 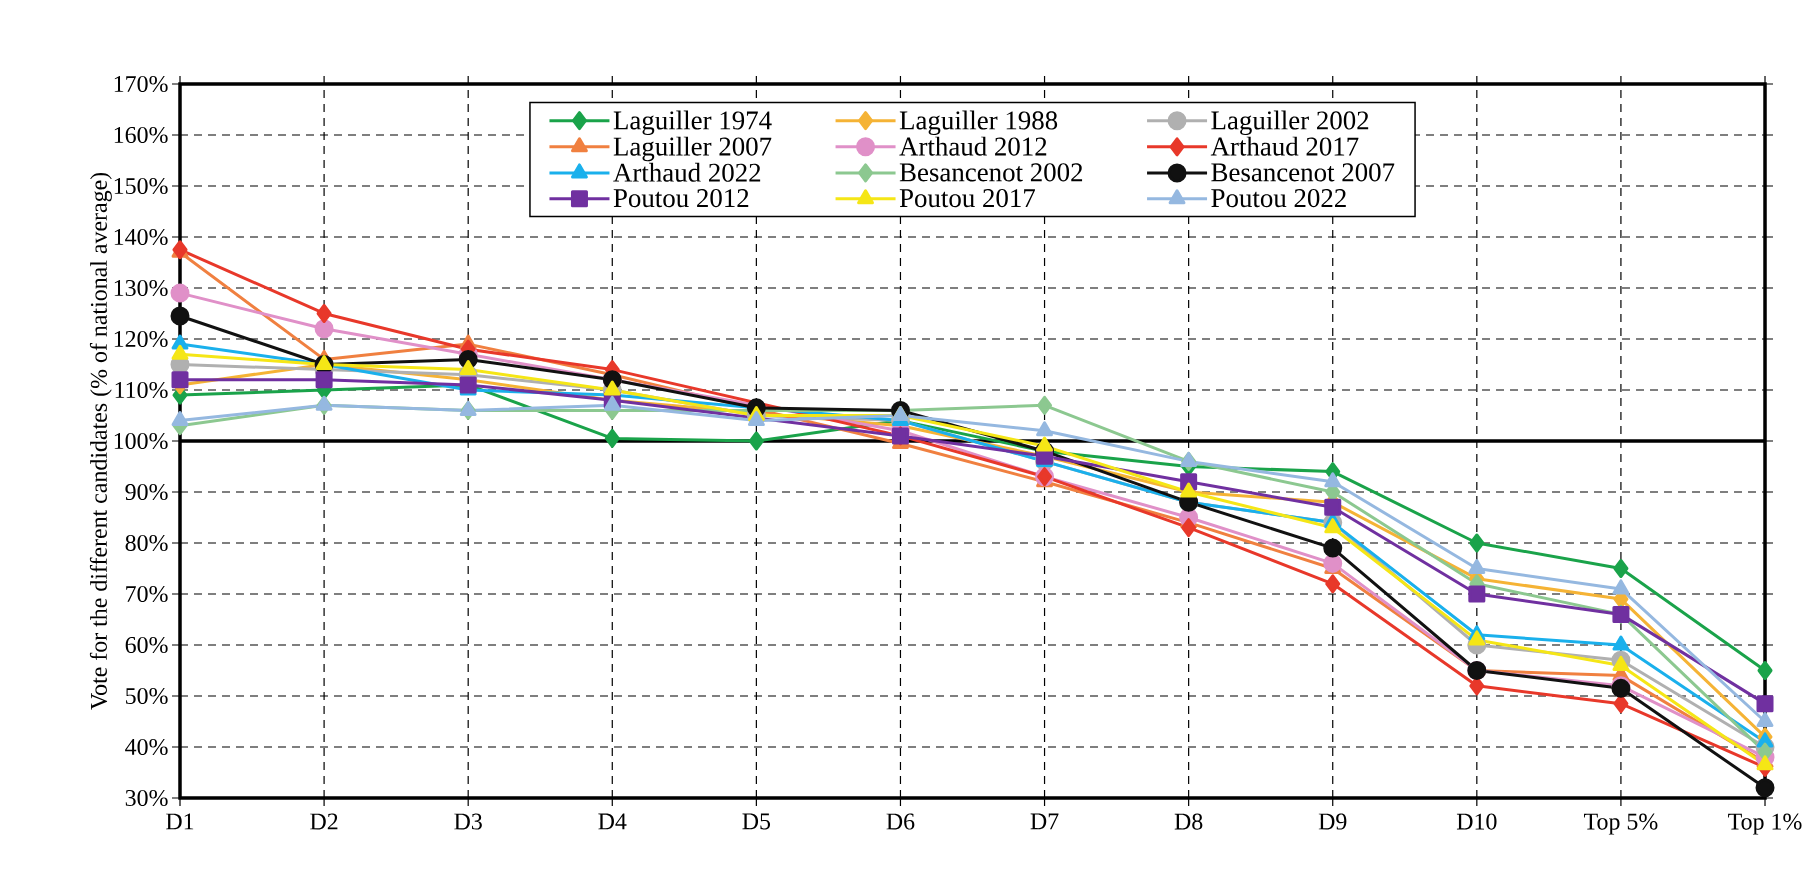 I want to click on legend-label: Laguiller 2007, so click(x=692, y=149).